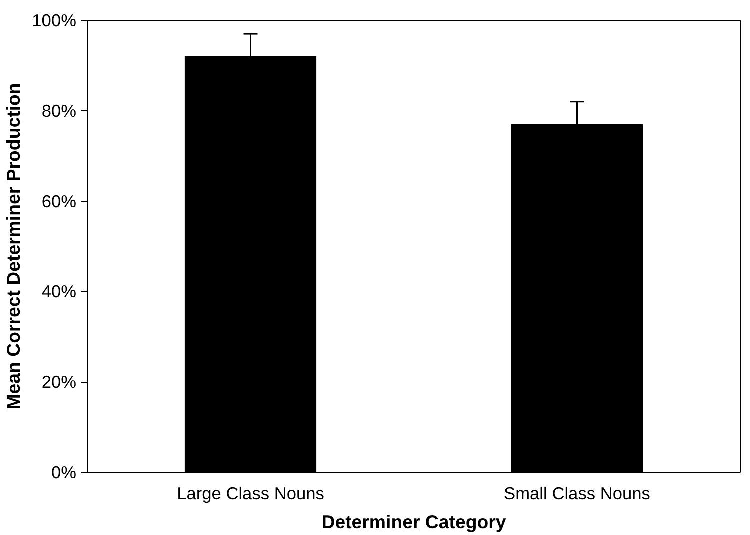 The image size is (750, 535). Describe the element at coordinates (577, 494) in the screenshot. I see `x-tick-label: Small Class Nouns` at that location.